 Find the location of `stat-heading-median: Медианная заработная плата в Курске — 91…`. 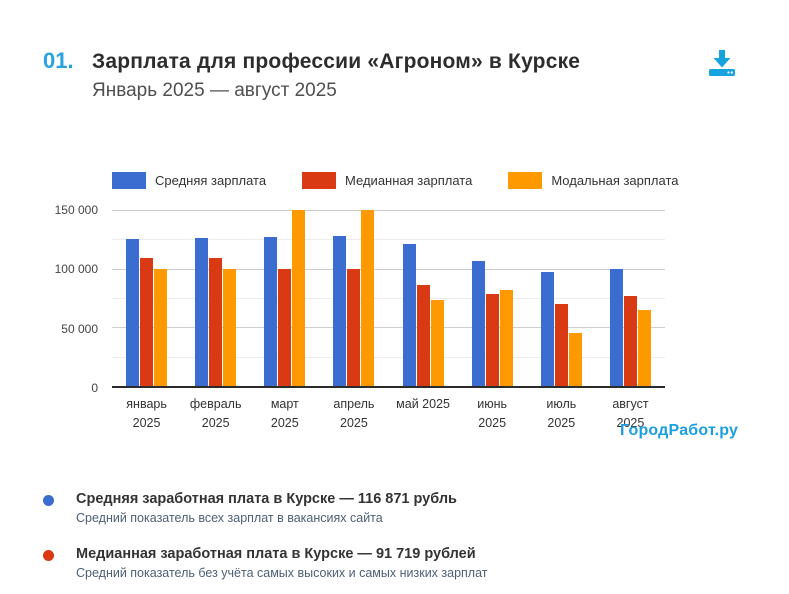

stat-heading-median: Медианная заработная плата в Курске — 91… is located at coordinates (276, 554).